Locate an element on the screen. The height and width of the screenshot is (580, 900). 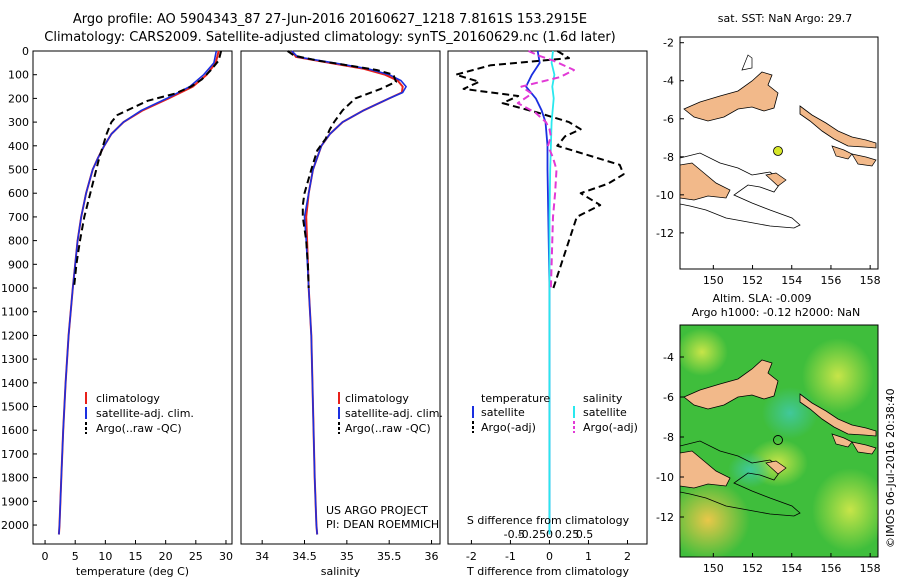
imos-watermark: ©IMOS 06-Jul-2016 20:38:40 is located at coordinates (890, 468).